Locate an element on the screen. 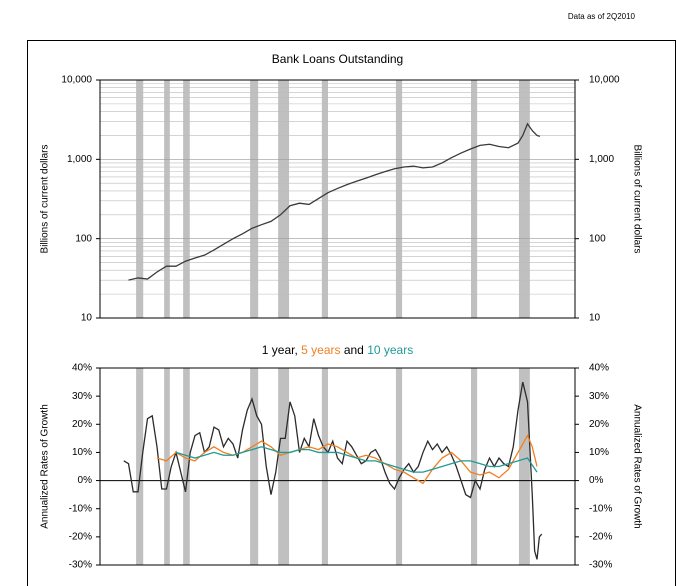  y-axis-label: Billions of current dollars is located at coordinates (45, 199).